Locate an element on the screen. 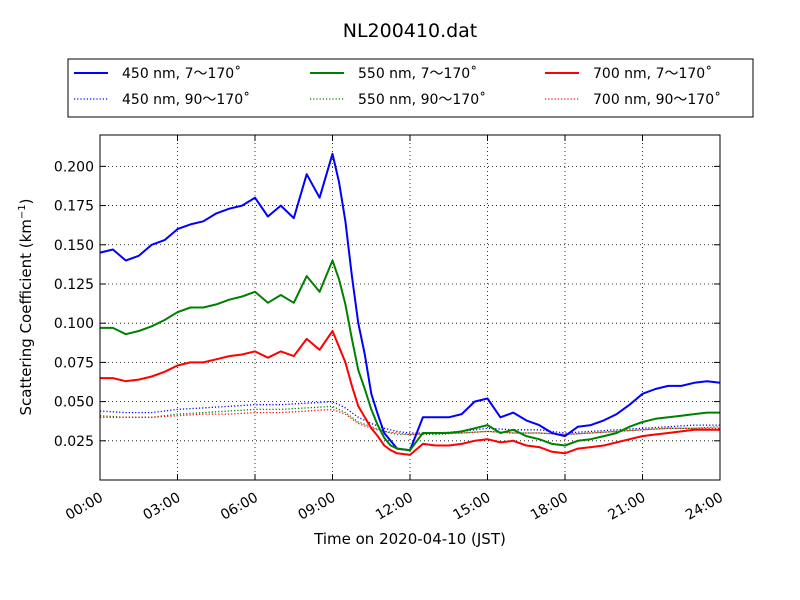 This screenshot has height=600, width=800. legend-box is located at coordinates (410, 88).